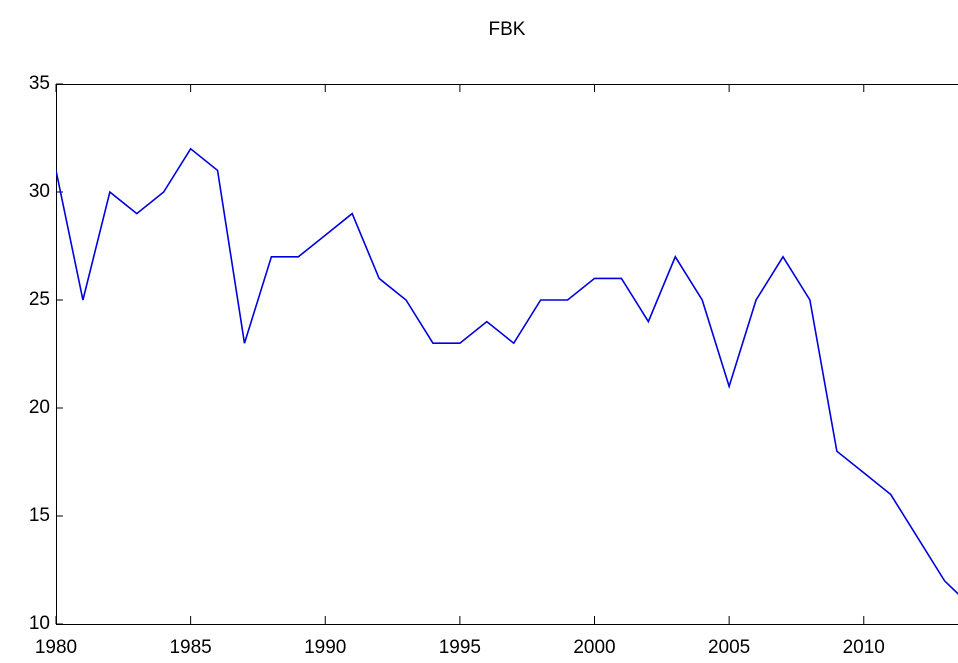 This screenshot has width=958, height=663. Describe the element at coordinates (507, 29) in the screenshot. I see `chart-title: FBK` at that location.